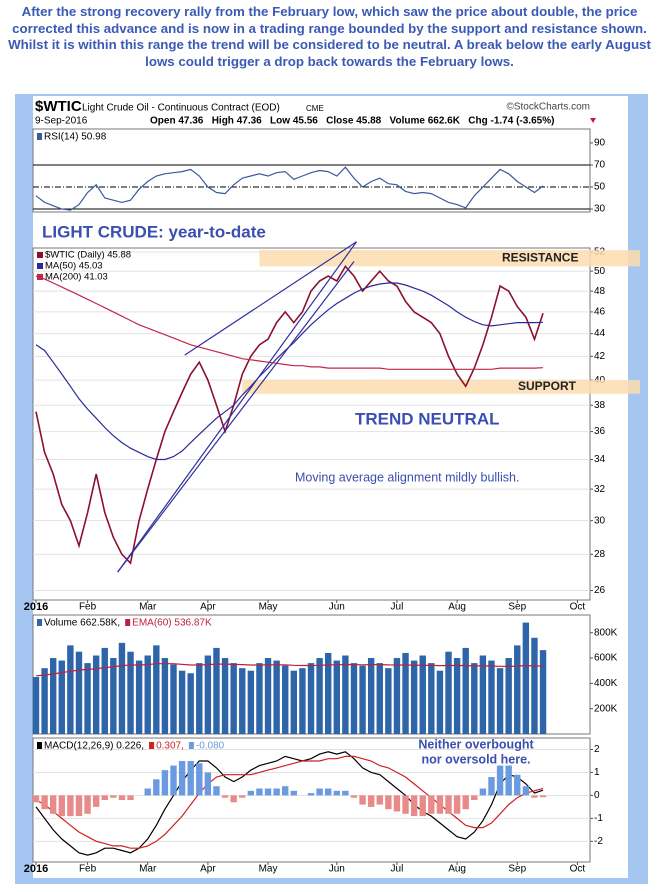  I want to click on y-tick-label: 30, so click(600, 209).